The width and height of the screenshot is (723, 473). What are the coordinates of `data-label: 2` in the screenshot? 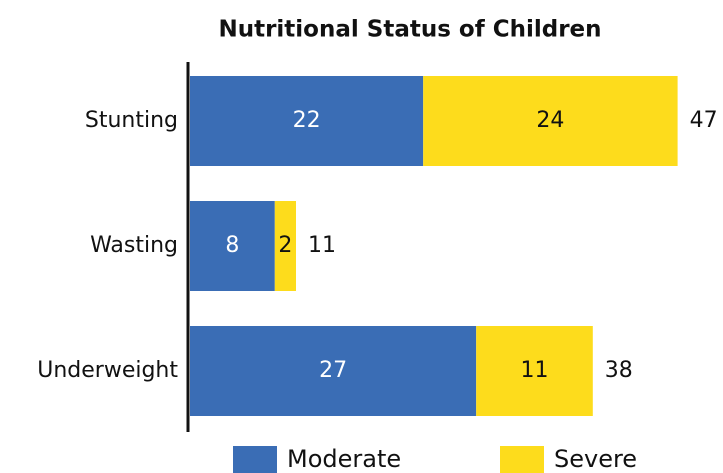 It's located at (285, 245).